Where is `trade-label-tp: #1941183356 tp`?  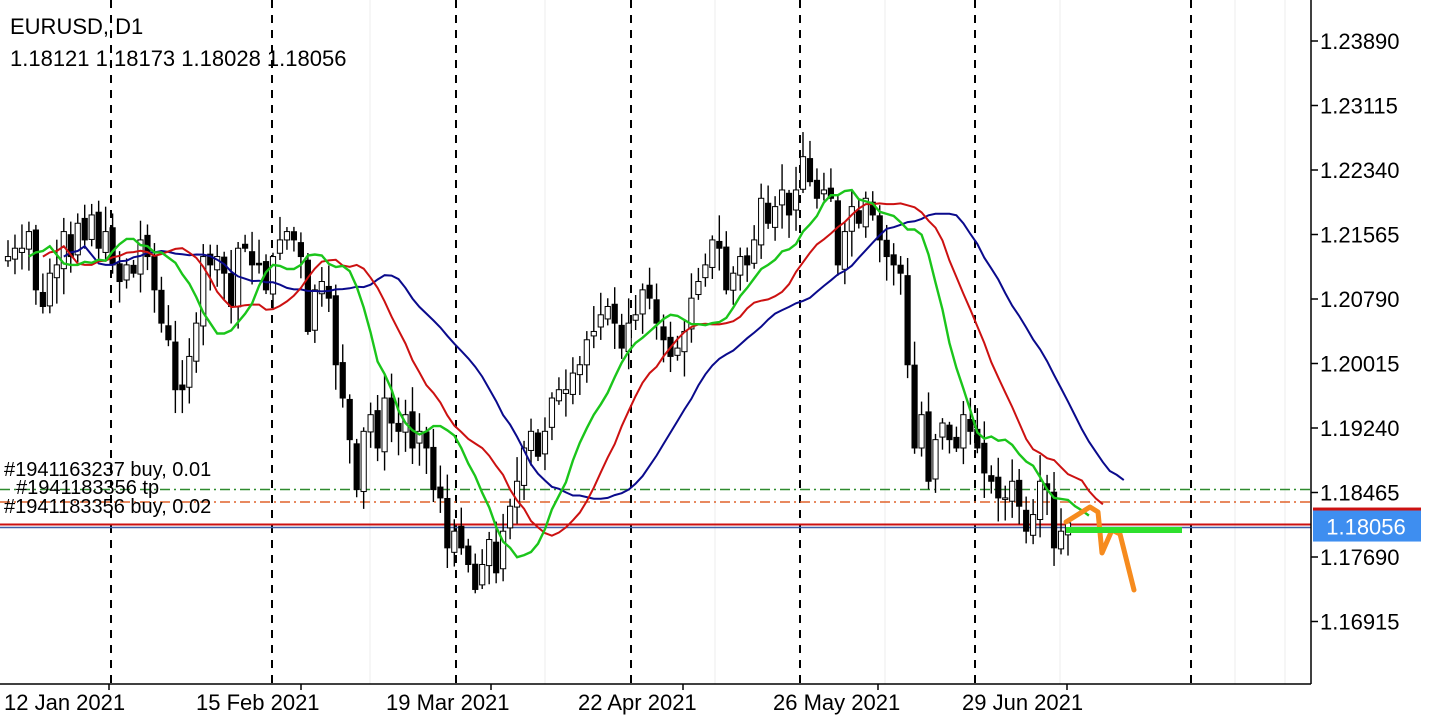 trade-label-tp: #1941183356 tp is located at coordinates (87, 488).